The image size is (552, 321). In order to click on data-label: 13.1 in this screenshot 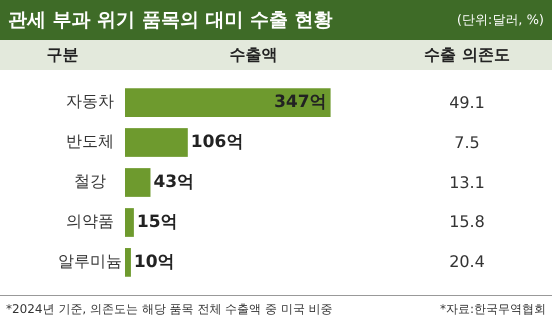, I will do `click(467, 182)`.